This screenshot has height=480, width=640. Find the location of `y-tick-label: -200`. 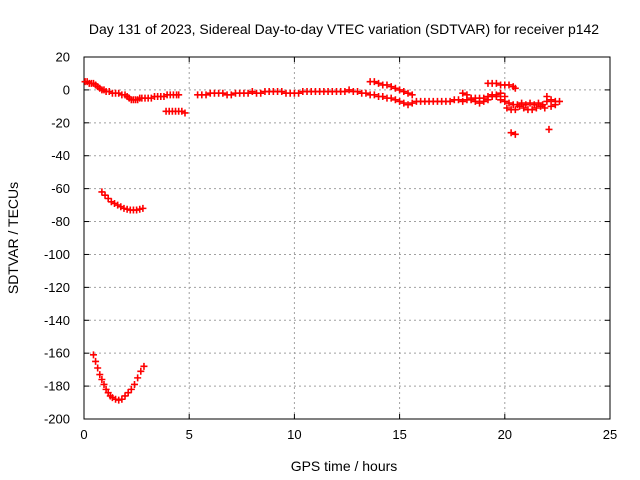

y-tick-label: -200 is located at coordinates (57, 419).